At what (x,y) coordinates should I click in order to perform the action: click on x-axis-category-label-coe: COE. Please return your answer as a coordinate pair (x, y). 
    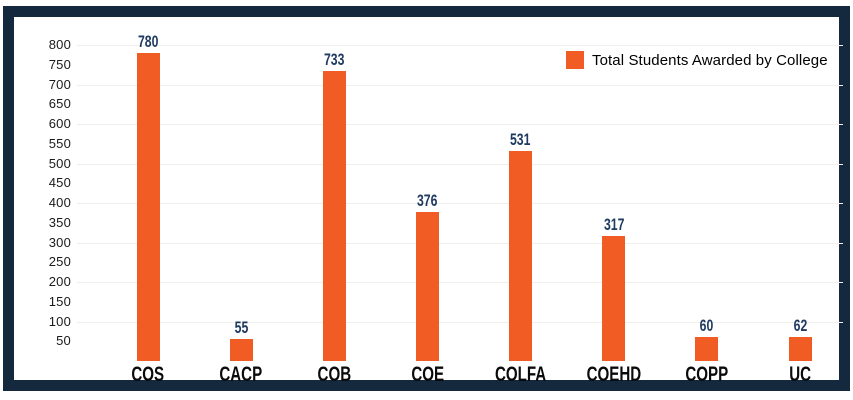
    Looking at the image, I should click on (427, 374).